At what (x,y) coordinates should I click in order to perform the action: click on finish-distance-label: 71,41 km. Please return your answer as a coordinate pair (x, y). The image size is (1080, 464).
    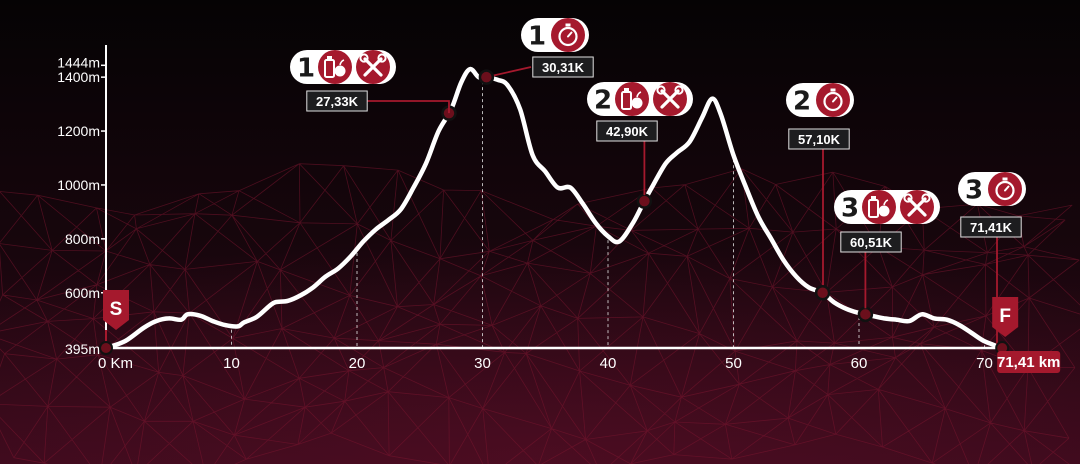
    Looking at the image, I should click on (1028, 362).